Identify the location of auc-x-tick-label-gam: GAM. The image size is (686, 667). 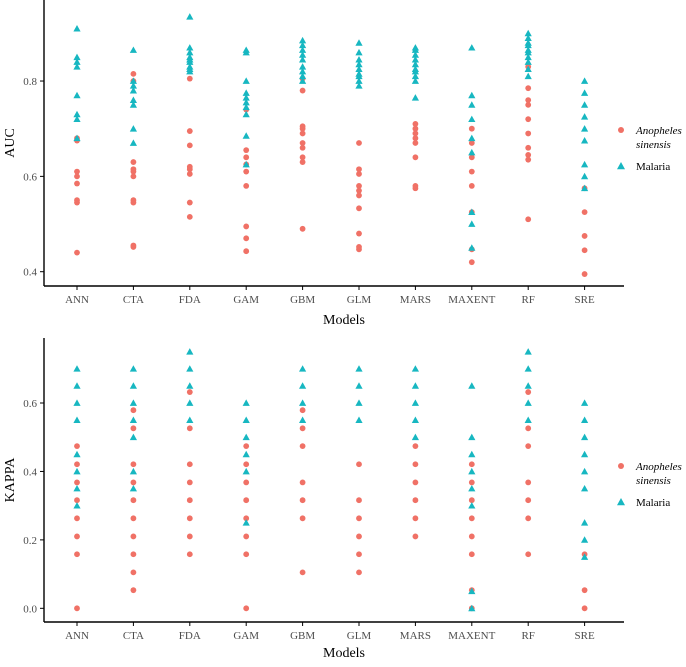
(246, 300).